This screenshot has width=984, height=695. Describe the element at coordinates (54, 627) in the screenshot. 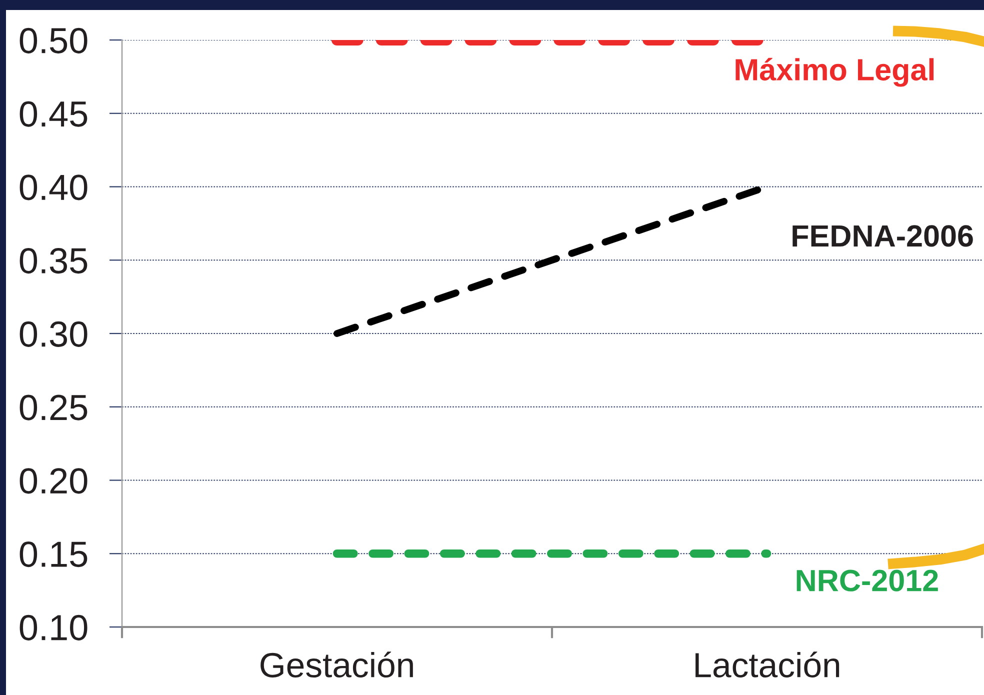

I see `y-tick-label: 0.10` at that location.